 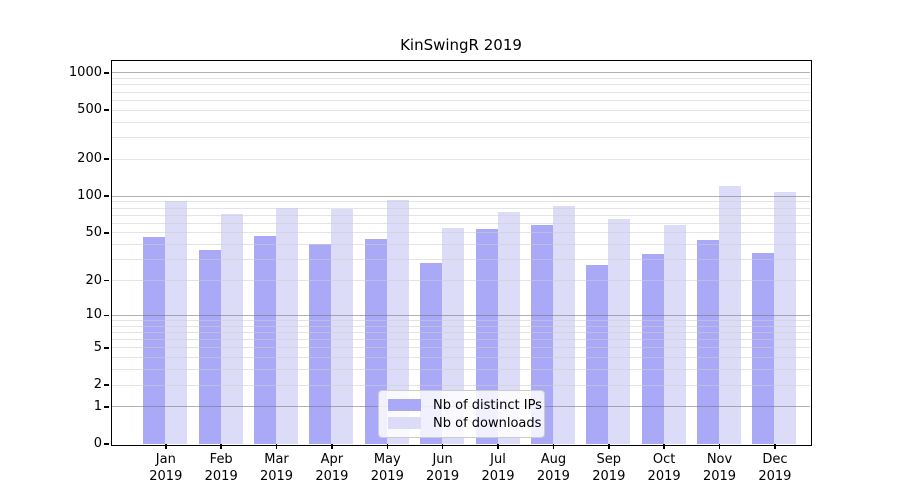 I want to click on bar-ips-oct, so click(x=652, y=349).